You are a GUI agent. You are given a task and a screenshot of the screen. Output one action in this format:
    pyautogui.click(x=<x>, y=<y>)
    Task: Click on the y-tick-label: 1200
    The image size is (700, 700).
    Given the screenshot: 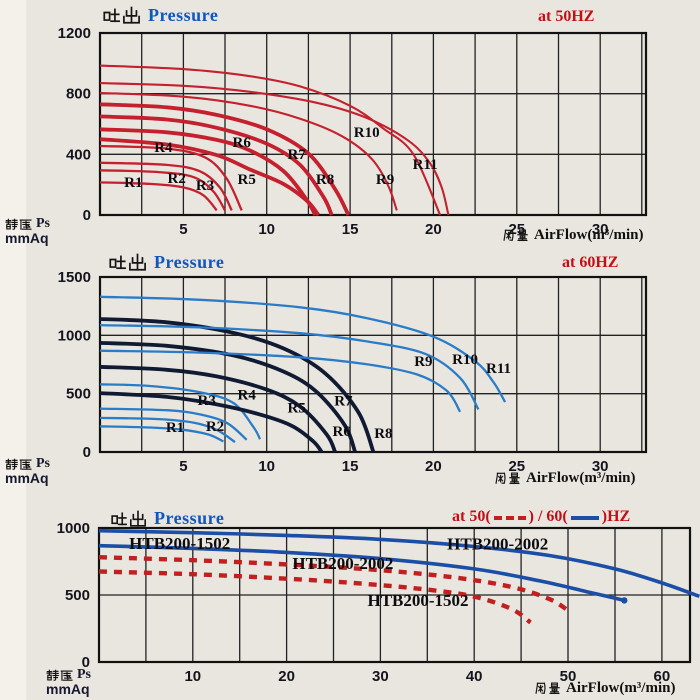 What is the action you would take?
    pyautogui.click(x=74, y=33)
    